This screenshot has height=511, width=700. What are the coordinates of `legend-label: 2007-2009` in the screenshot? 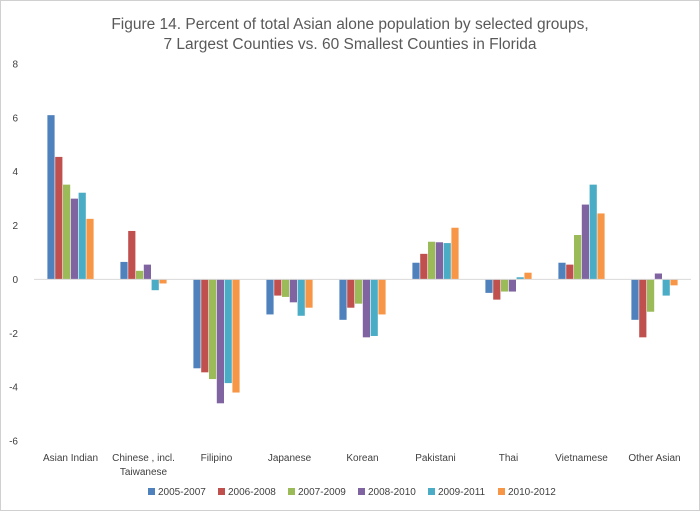 It's located at (322, 492).